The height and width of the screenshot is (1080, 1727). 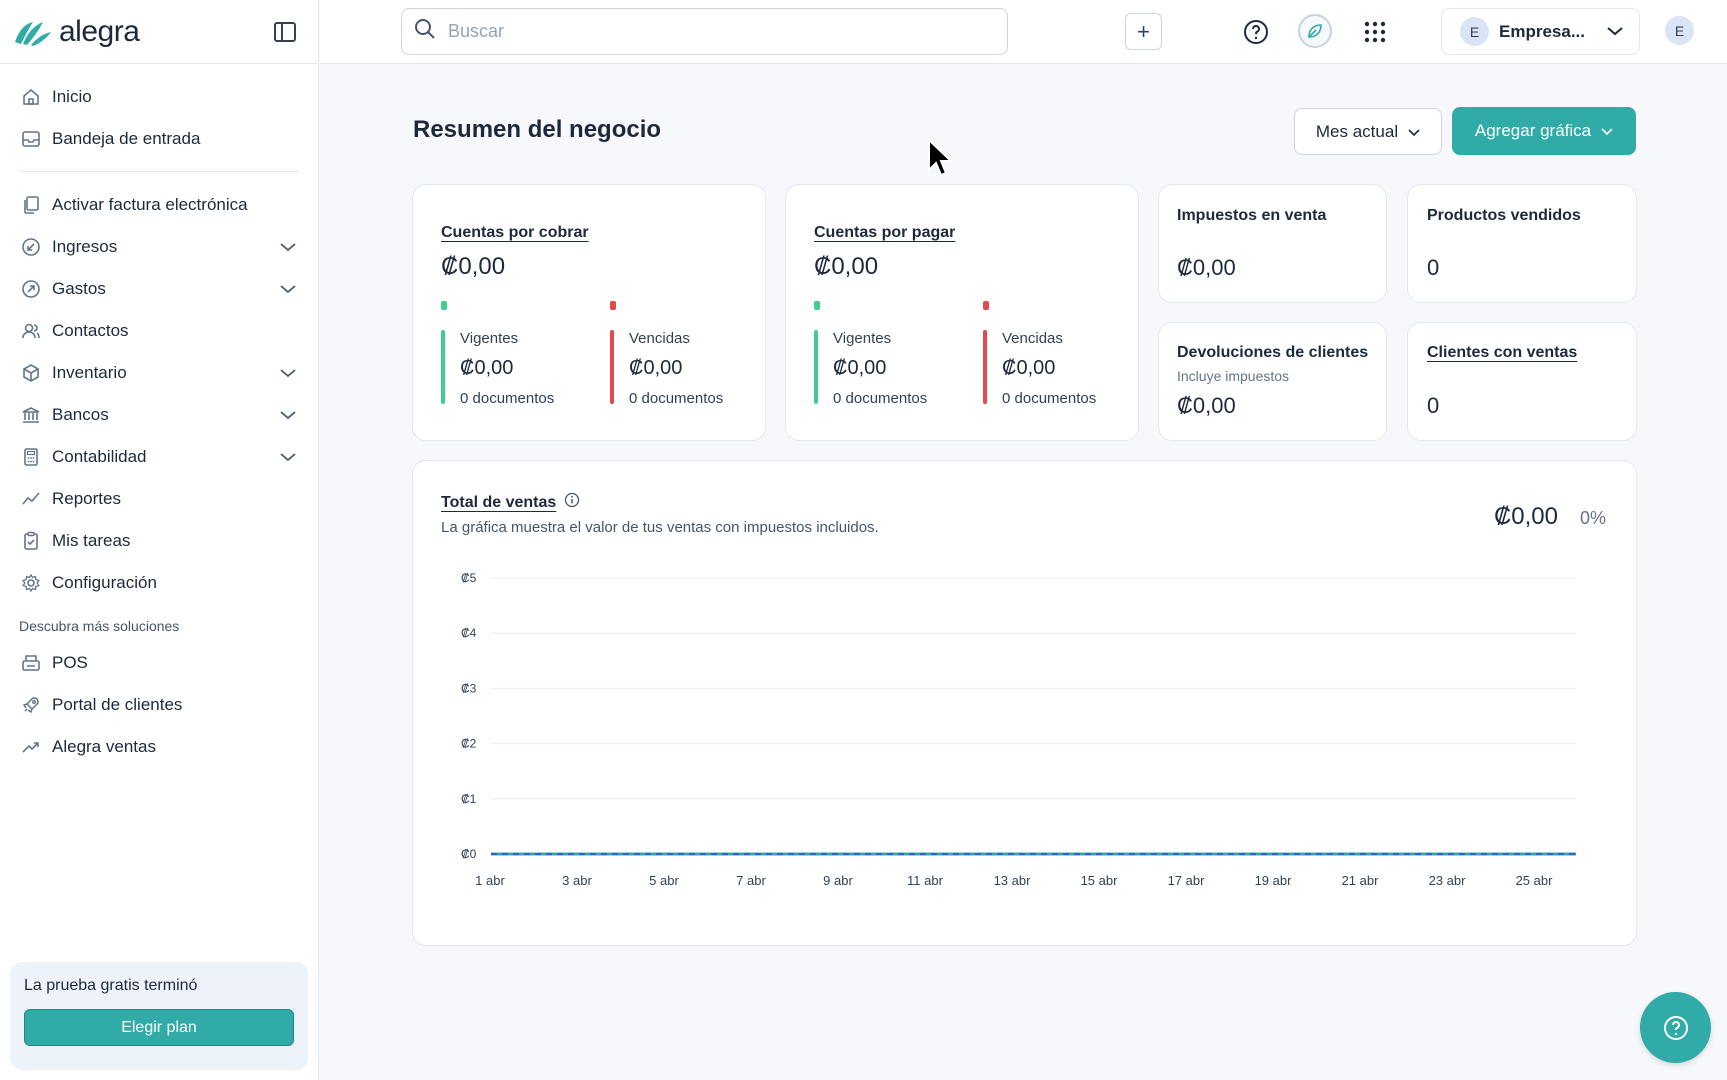 What do you see at coordinates (159, 205) in the screenshot?
I see `sidebar-item-factura: Activar factura electrónica` at bounding box center [159, 205].